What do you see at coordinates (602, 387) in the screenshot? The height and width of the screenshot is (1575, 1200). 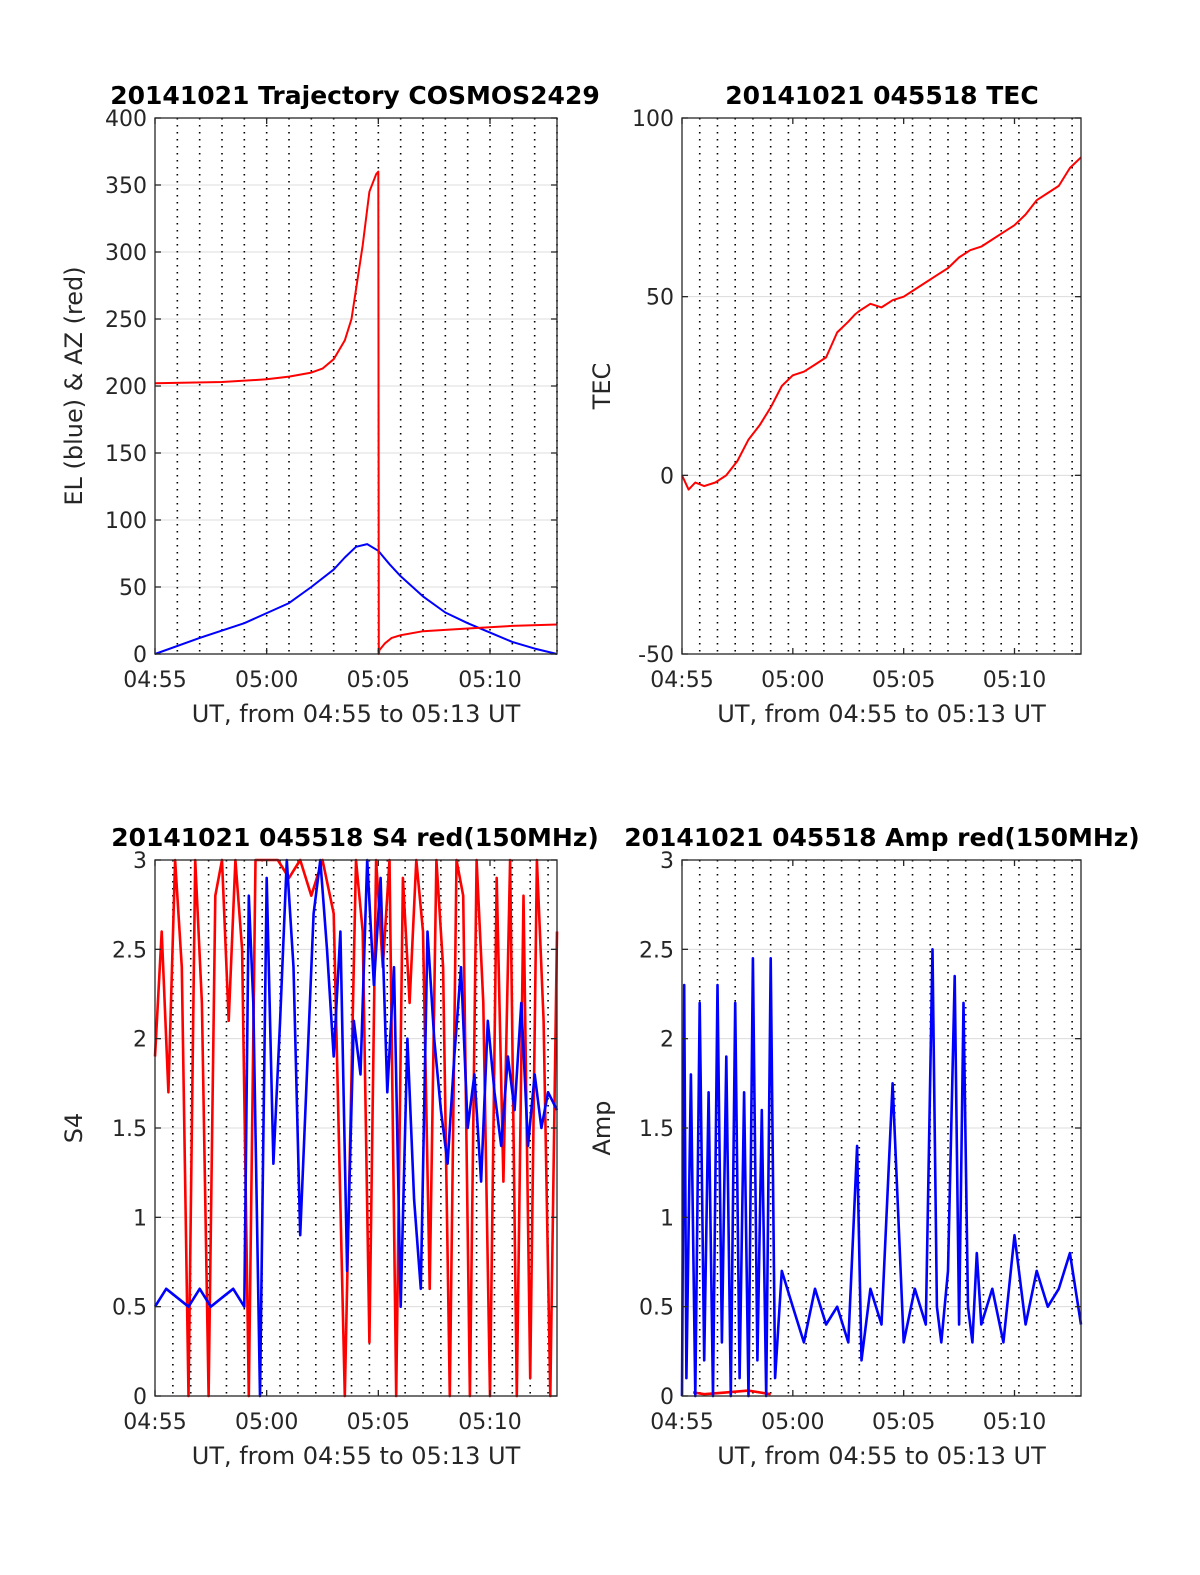 I see `y-axis-label: TEC` at bounding box center [602, 387].